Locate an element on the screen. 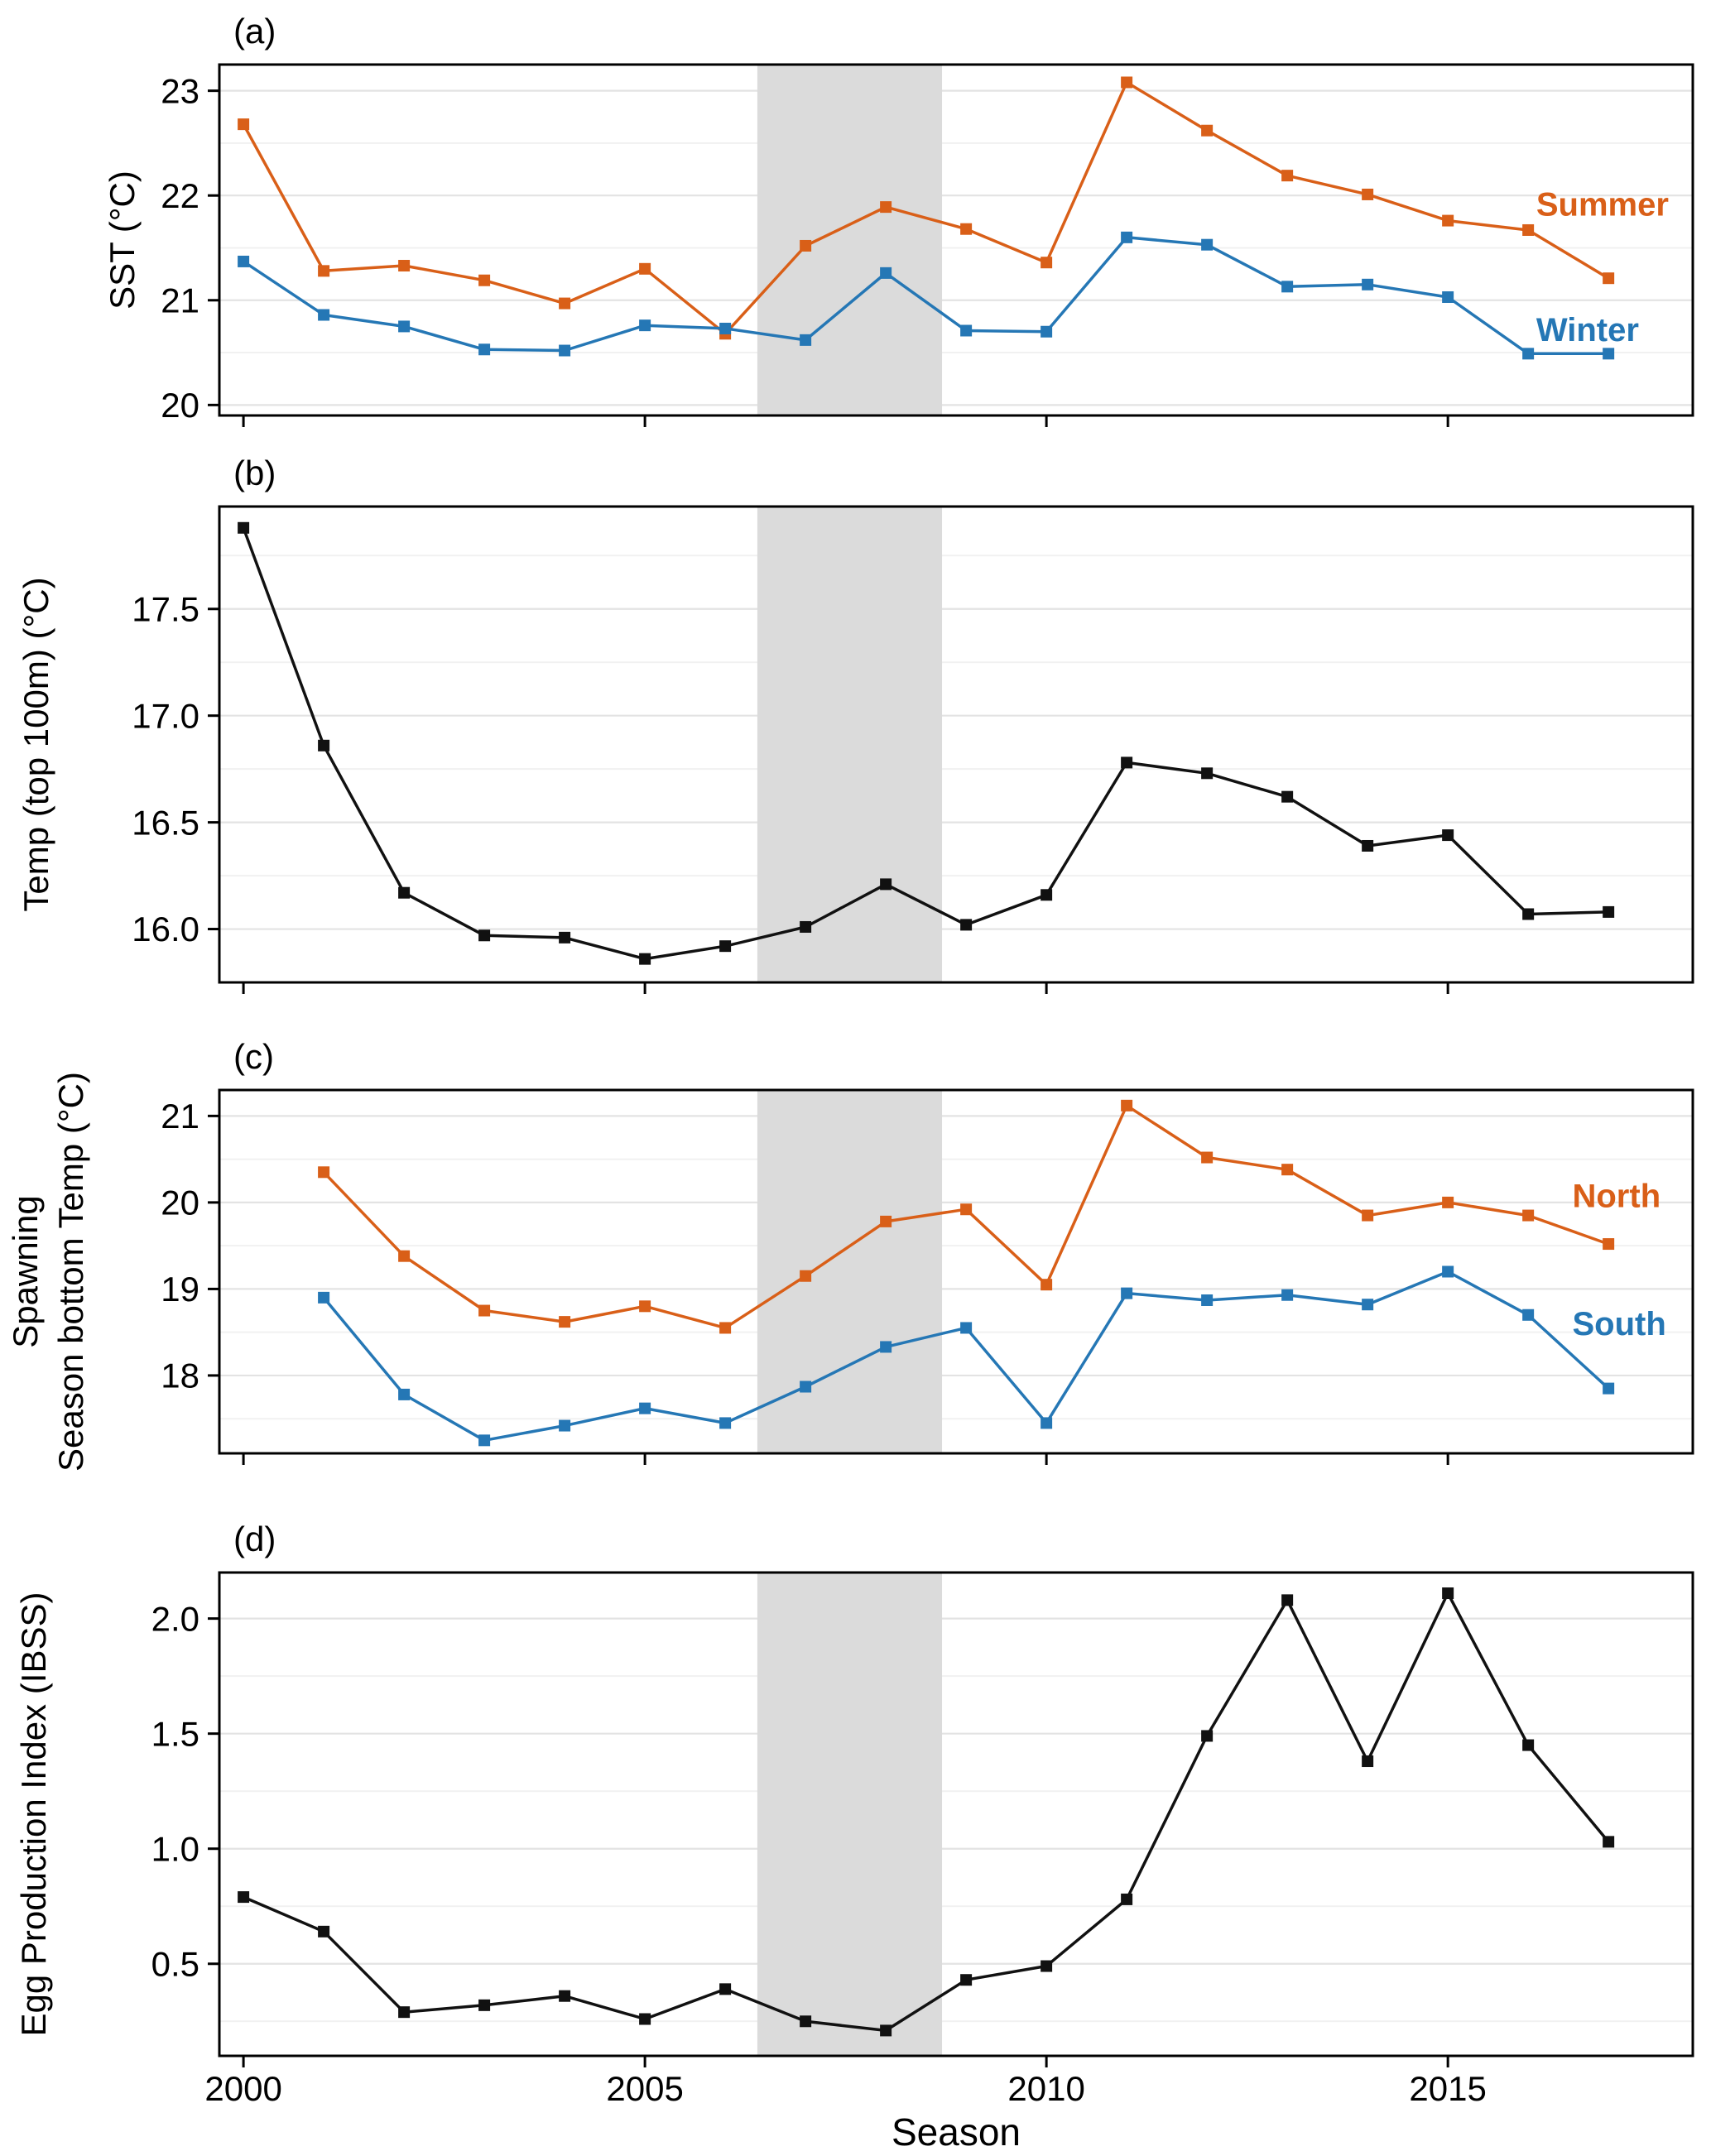 This screenshot has height=2156, width=1711. y-tick-label: 21 is located at coordinates (180, 1116).